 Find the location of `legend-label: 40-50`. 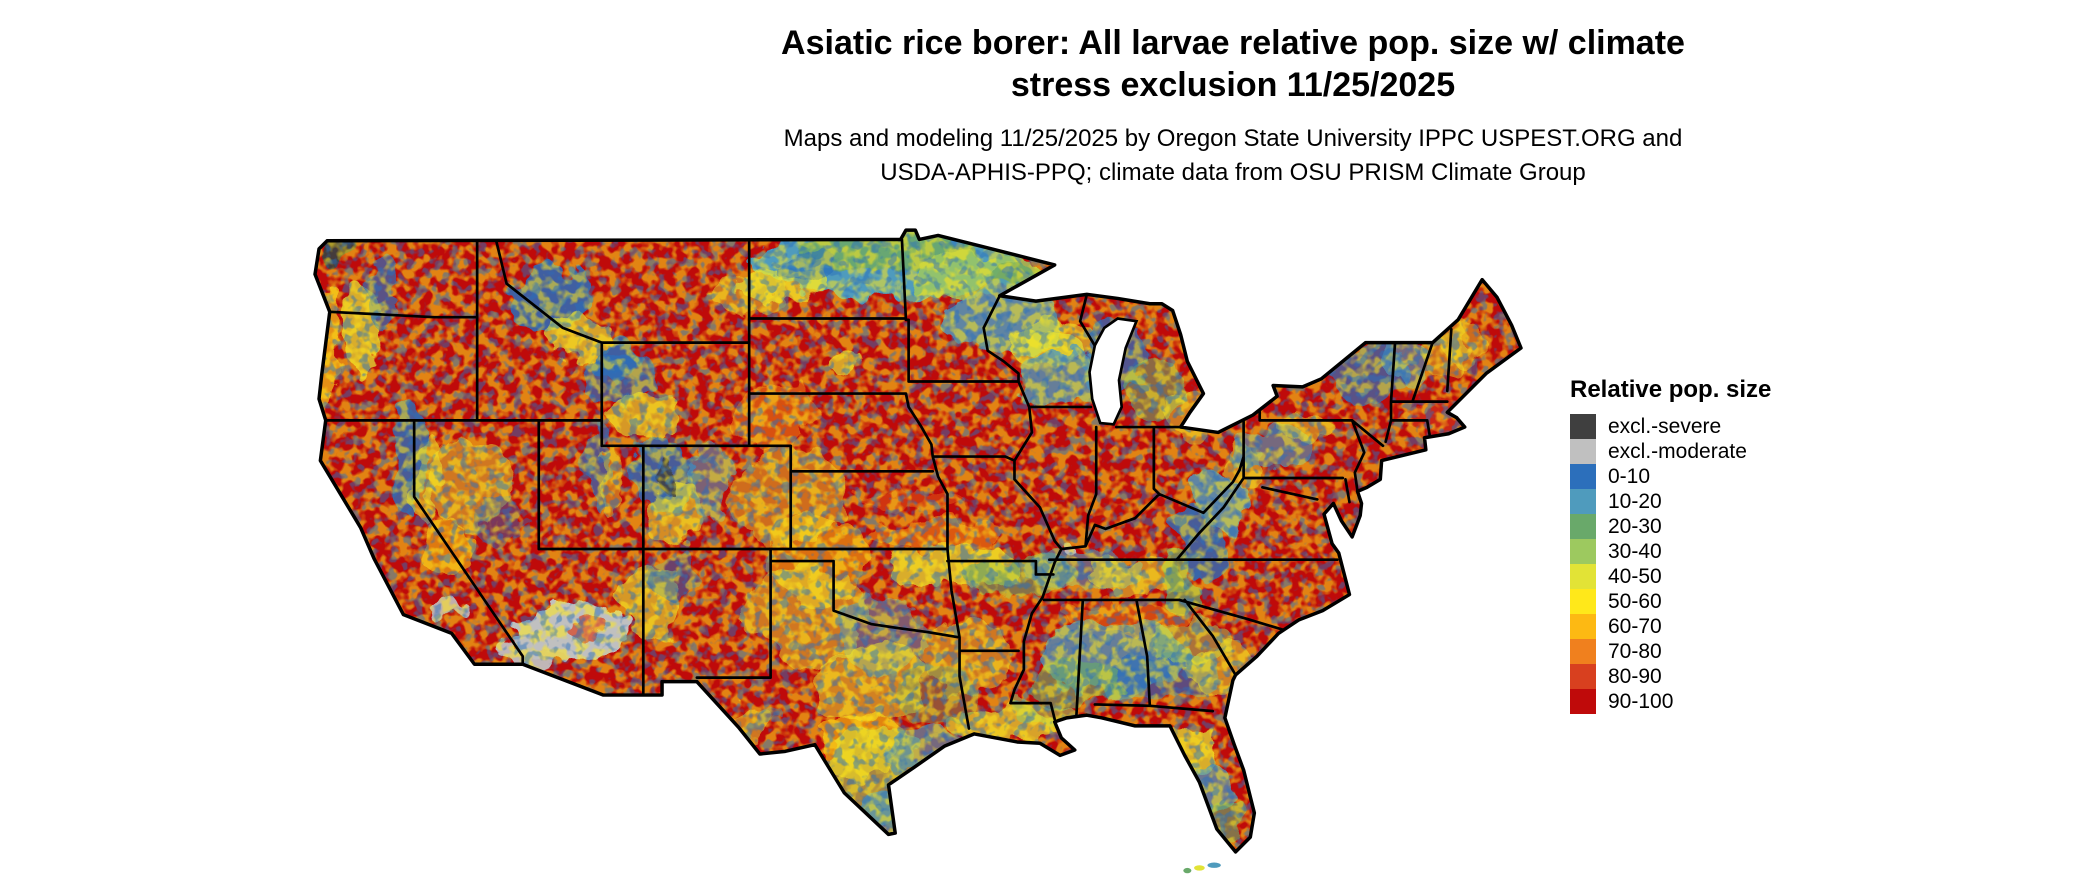

legend-label: 40-50 is located at coordinates (1635, 576).